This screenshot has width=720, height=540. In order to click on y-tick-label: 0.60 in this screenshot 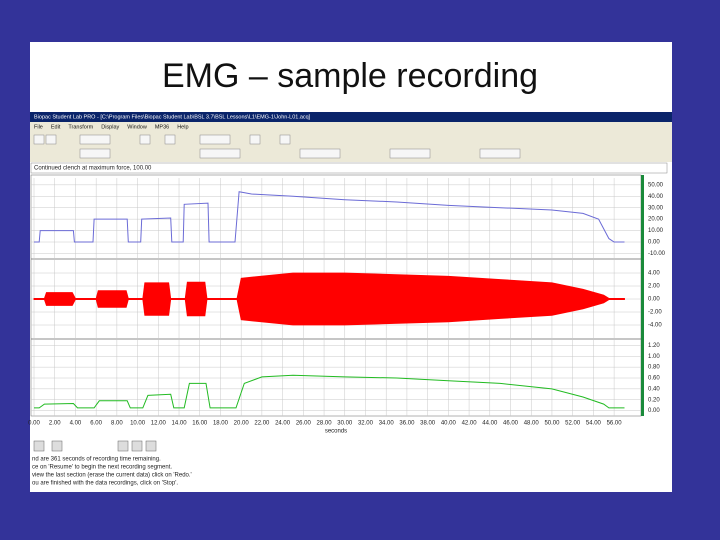, I will do `click(654, 379)`.